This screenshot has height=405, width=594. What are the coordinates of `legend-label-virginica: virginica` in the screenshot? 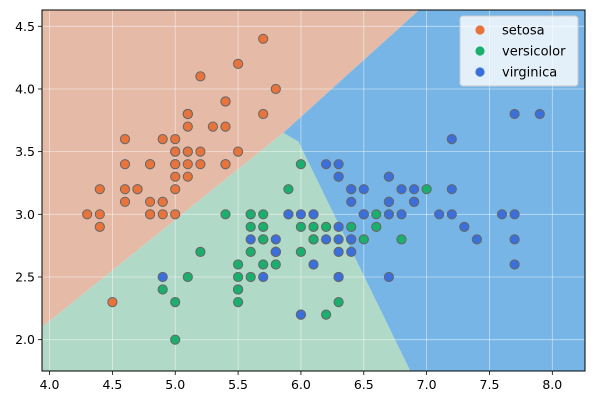 It's located at (529, 73).